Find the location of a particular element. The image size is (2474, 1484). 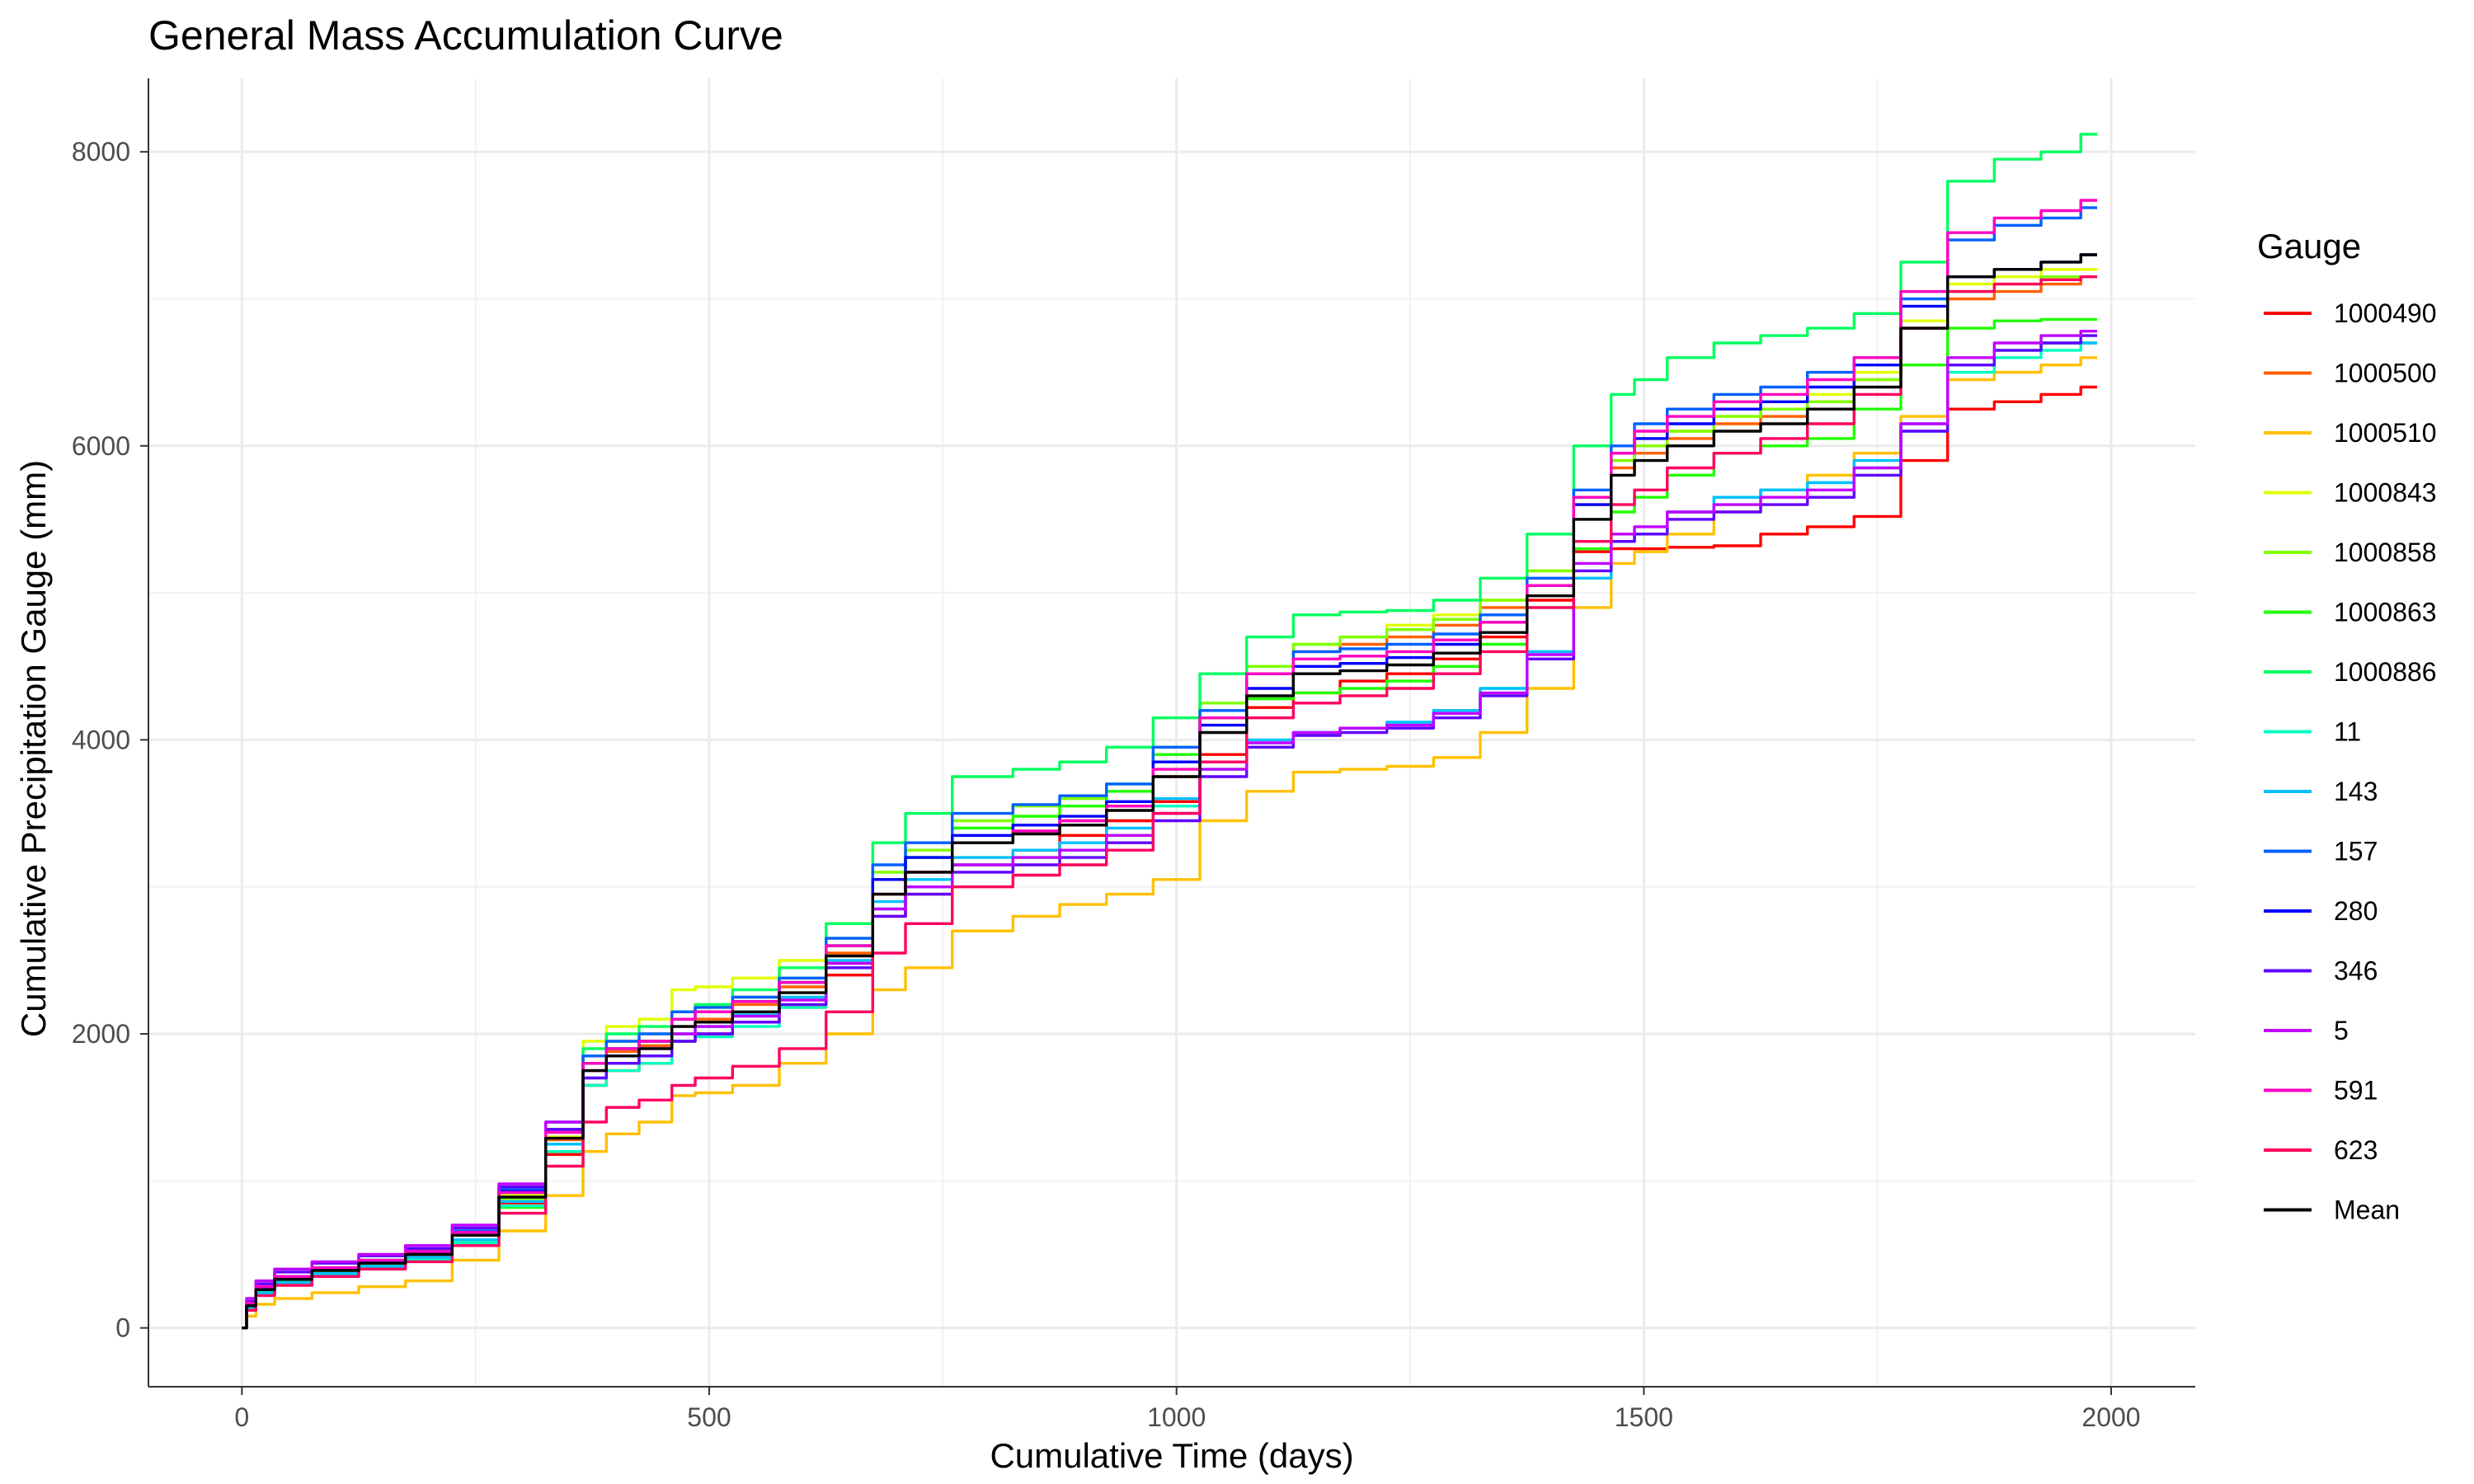

chart-title: General Mass Accumulation Curve is located at coordinates (465, 35).